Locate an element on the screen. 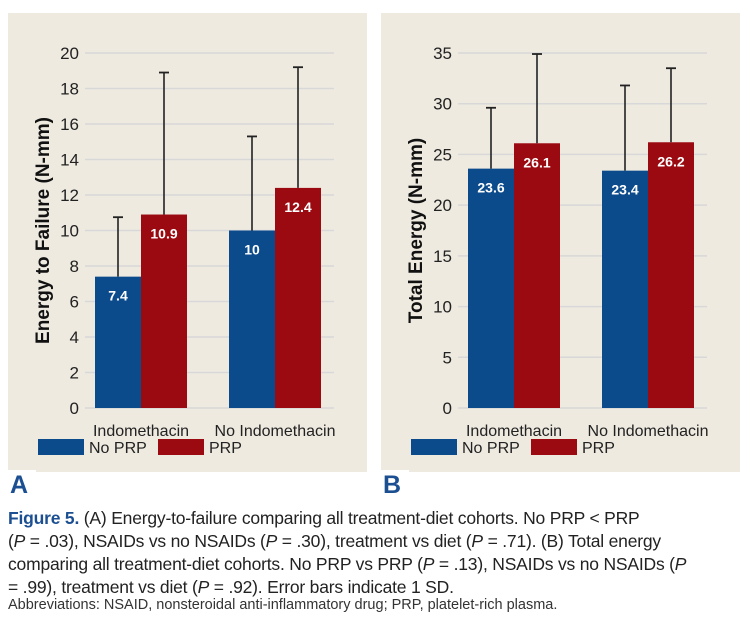  data-label: 26.1 is located at coordinates (536, 162).